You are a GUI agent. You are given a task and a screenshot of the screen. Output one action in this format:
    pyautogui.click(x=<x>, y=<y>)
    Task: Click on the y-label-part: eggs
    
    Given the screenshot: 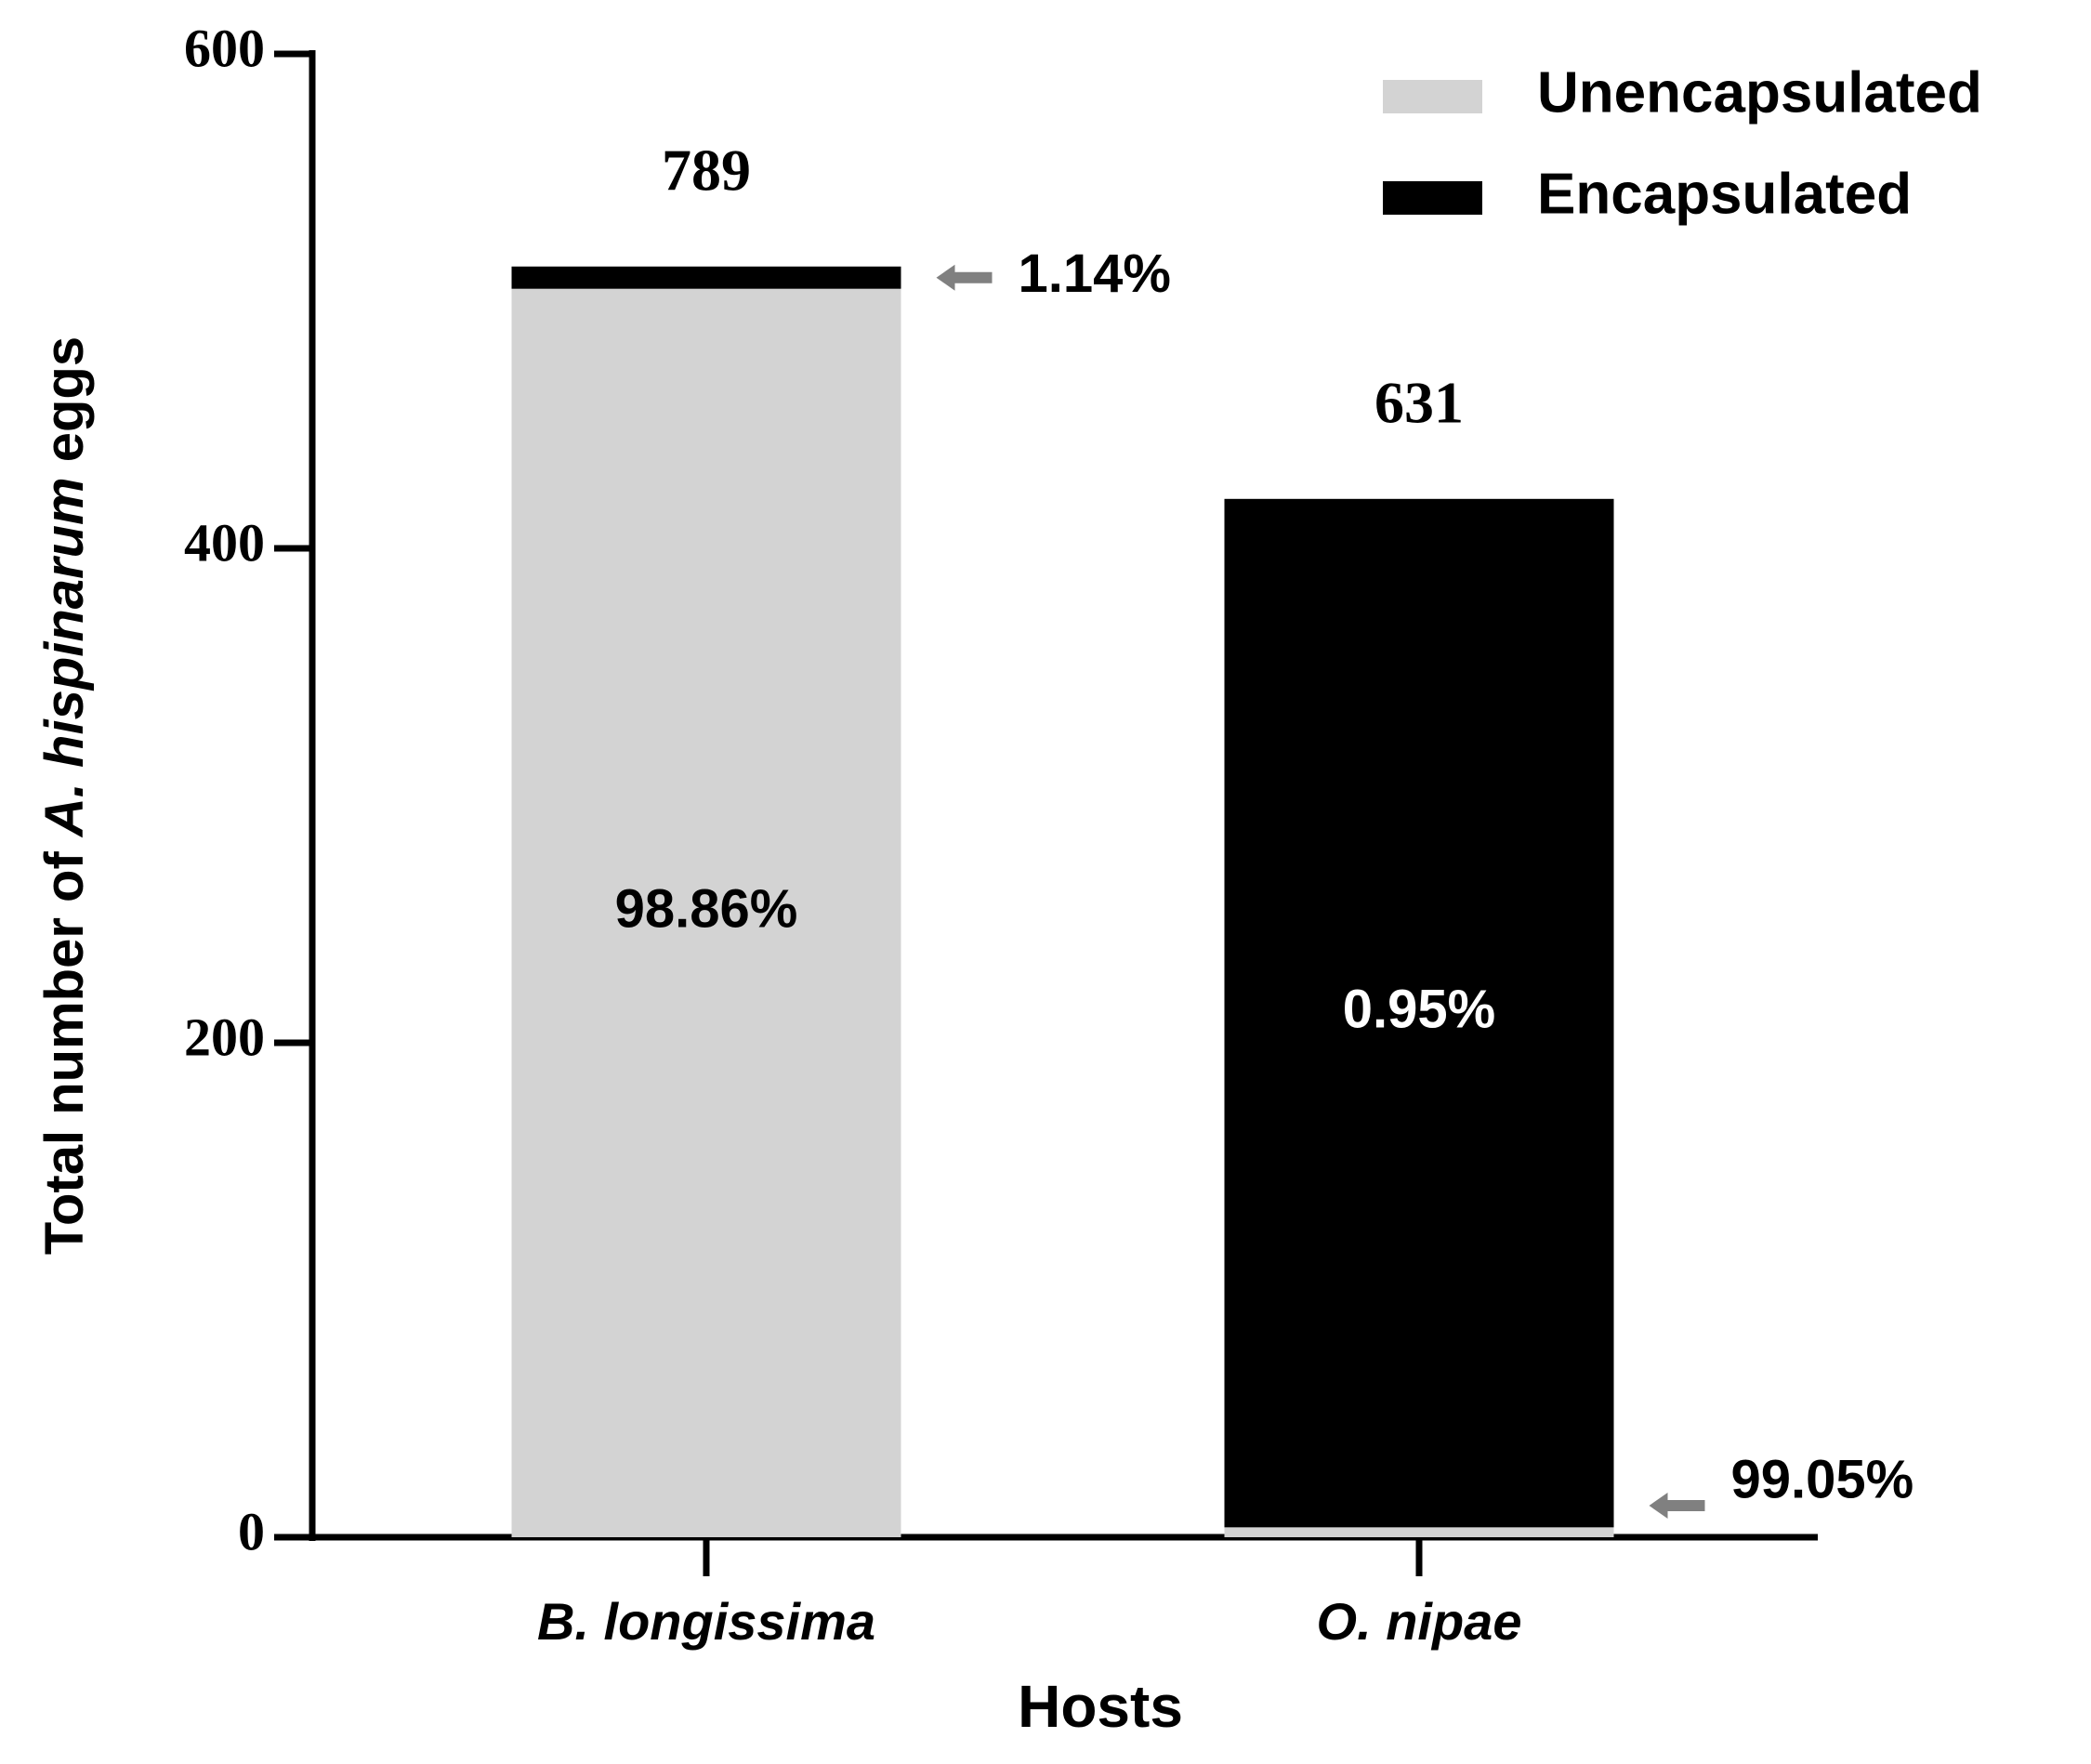 What is the action you would take?
    pyautogui.click(x=64, y=399)
    